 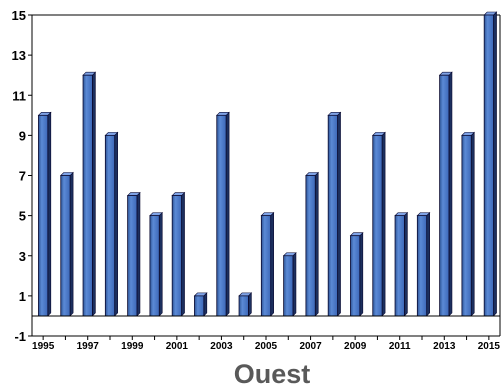 I want to click on bar-side-2009, so click(x=361, y=274).